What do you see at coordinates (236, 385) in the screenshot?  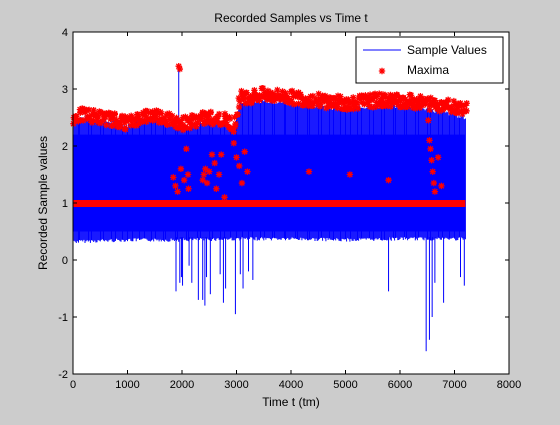 I see `x-tick-label: 3000` at bounding box center [236, 385].